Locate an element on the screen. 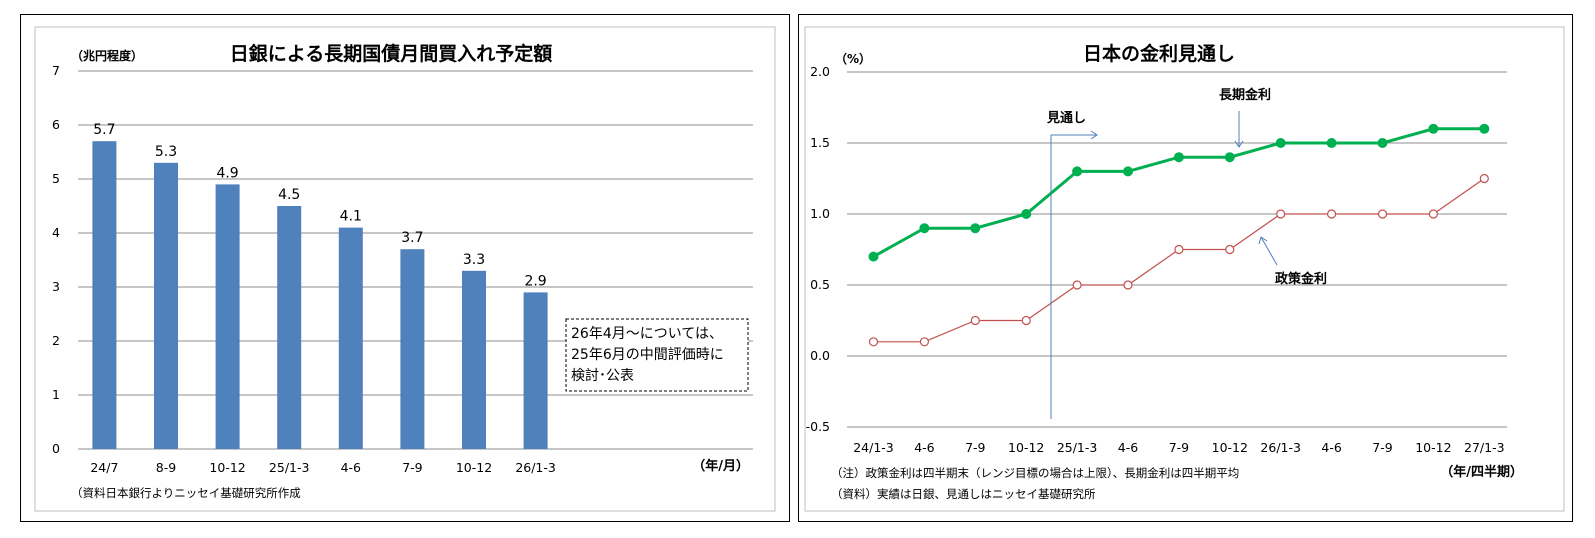 The image size is (1595, 538). policy-rate-line is located at coordinates (1179, 260).